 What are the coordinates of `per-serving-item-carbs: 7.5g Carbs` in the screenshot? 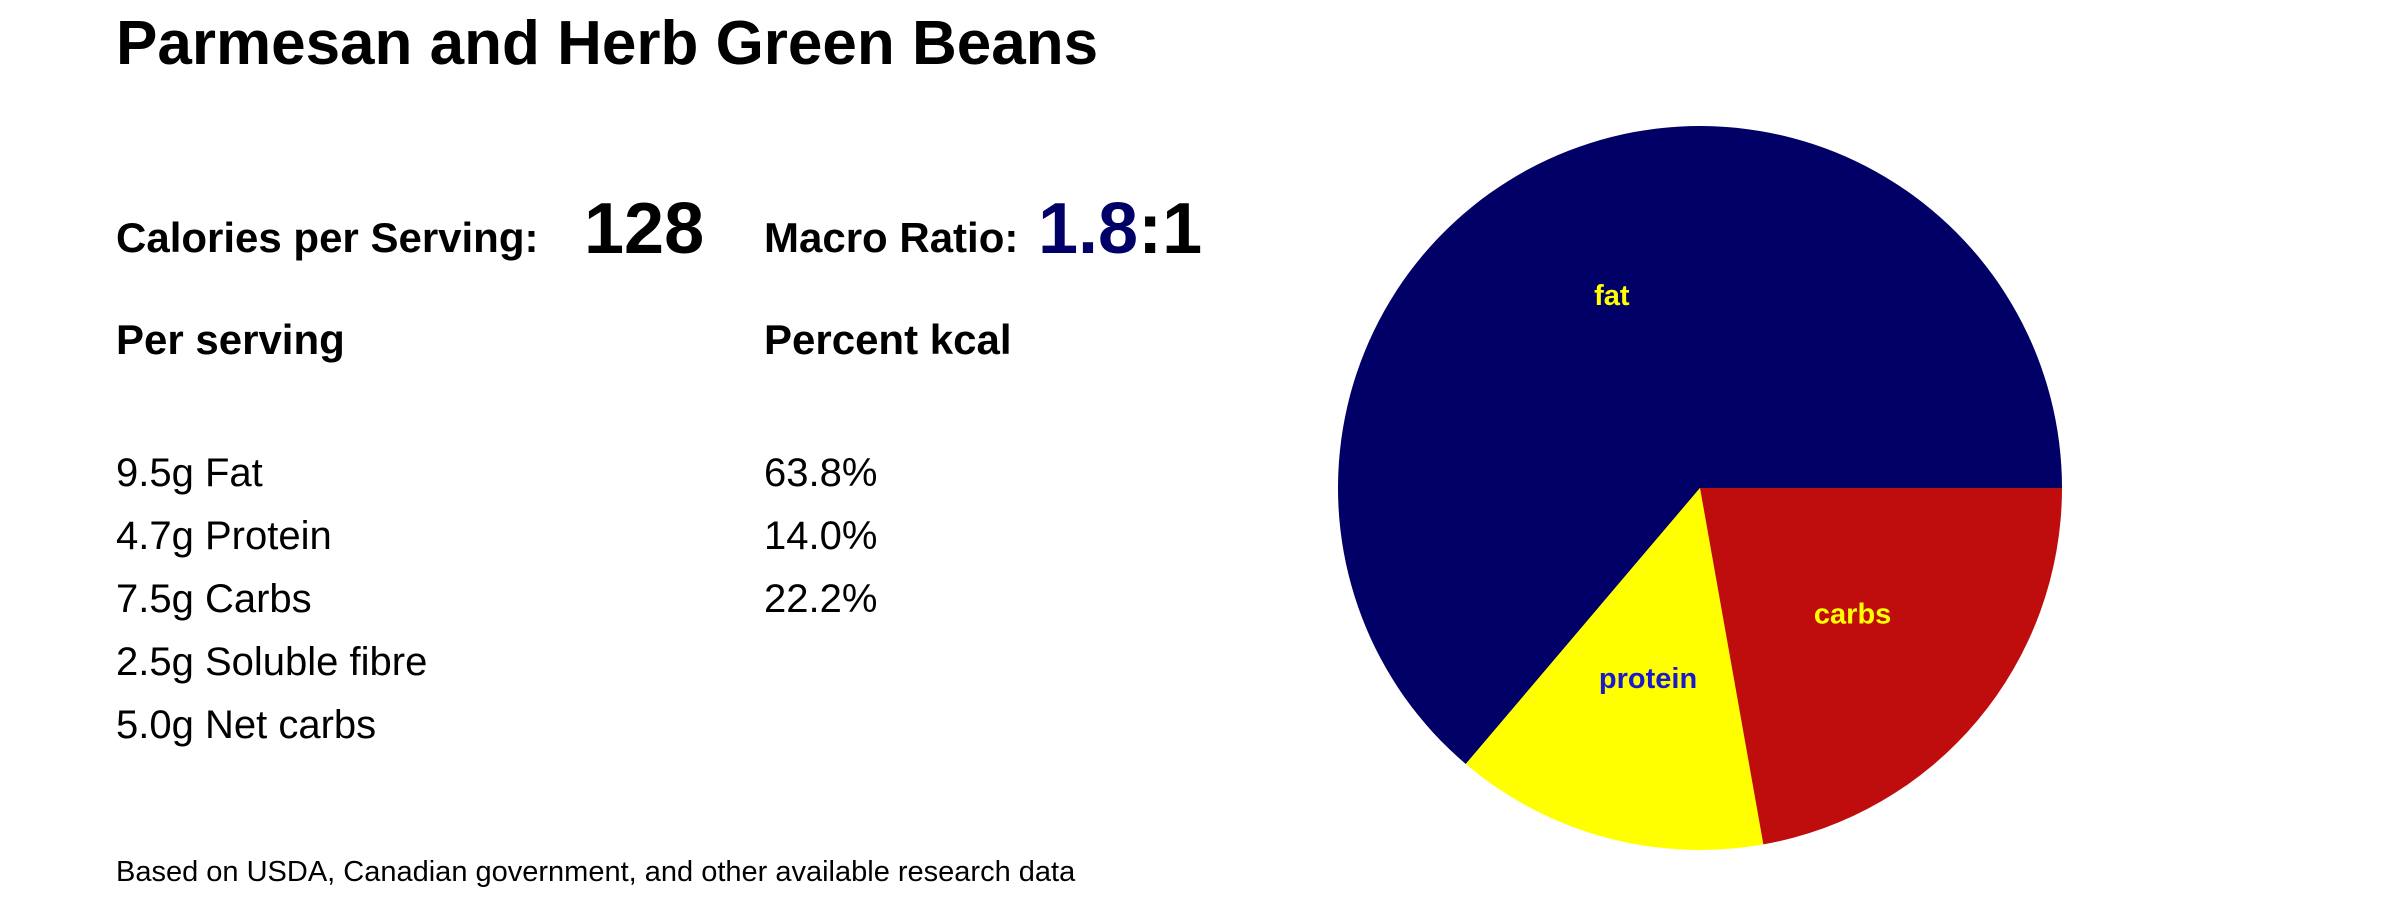 It's located at (271, 599).